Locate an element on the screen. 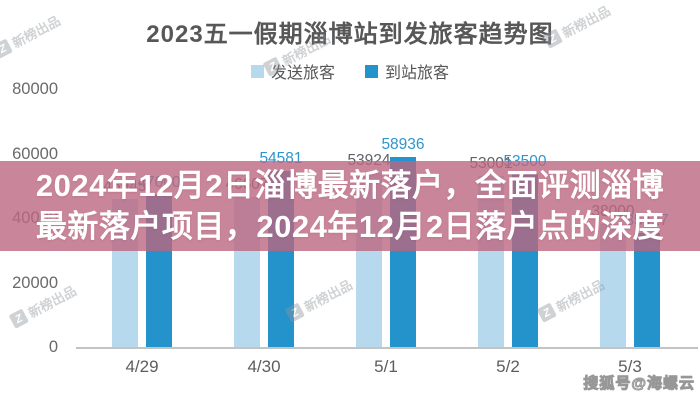 The width and height of the screenshot is (700, 400). x-axis-tick-4-29: 4/29 is located at coordinates (142, 366).